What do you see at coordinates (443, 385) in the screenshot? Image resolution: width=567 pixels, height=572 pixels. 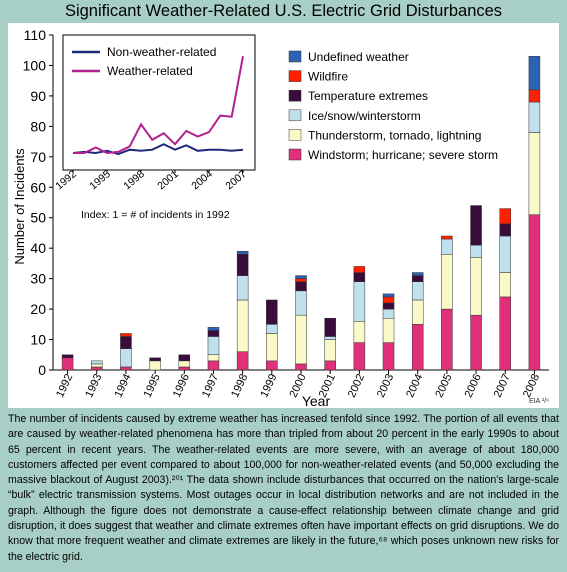 I see `x-tick-label: 2005` at bounding box center [443, 385].